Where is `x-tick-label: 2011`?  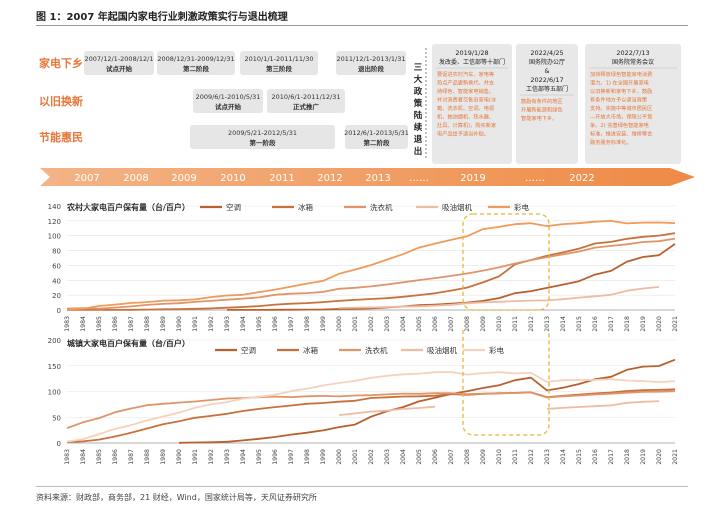
x-tick-label: 2011 is located at coordinates (515, 457).